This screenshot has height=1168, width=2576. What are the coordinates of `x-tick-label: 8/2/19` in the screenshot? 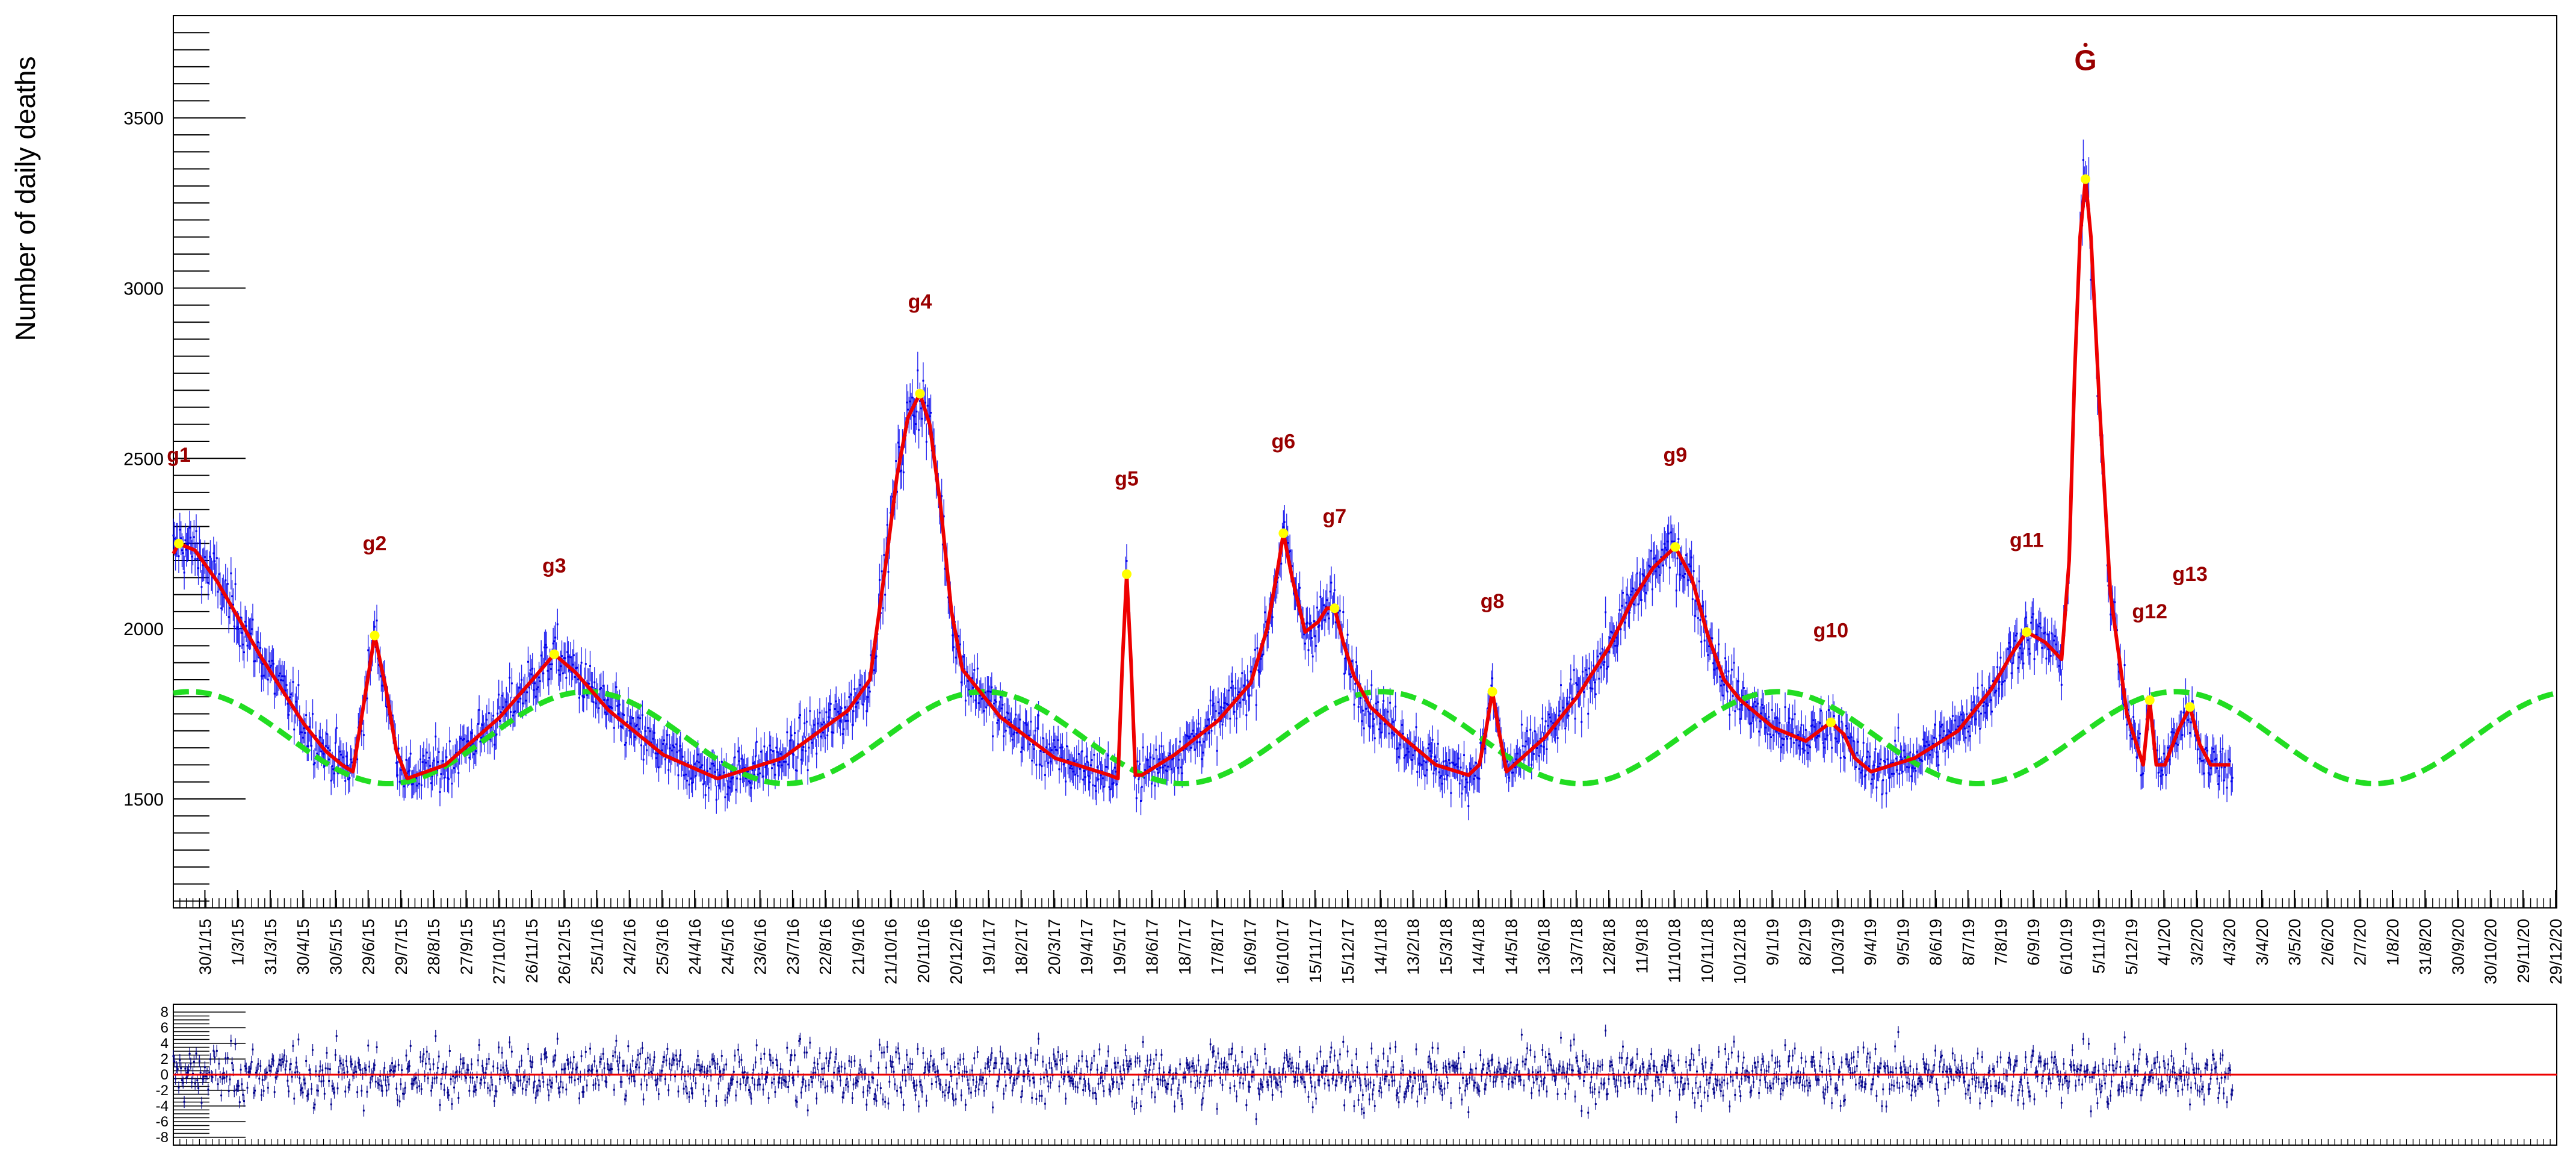 It's located at (1806, 942).